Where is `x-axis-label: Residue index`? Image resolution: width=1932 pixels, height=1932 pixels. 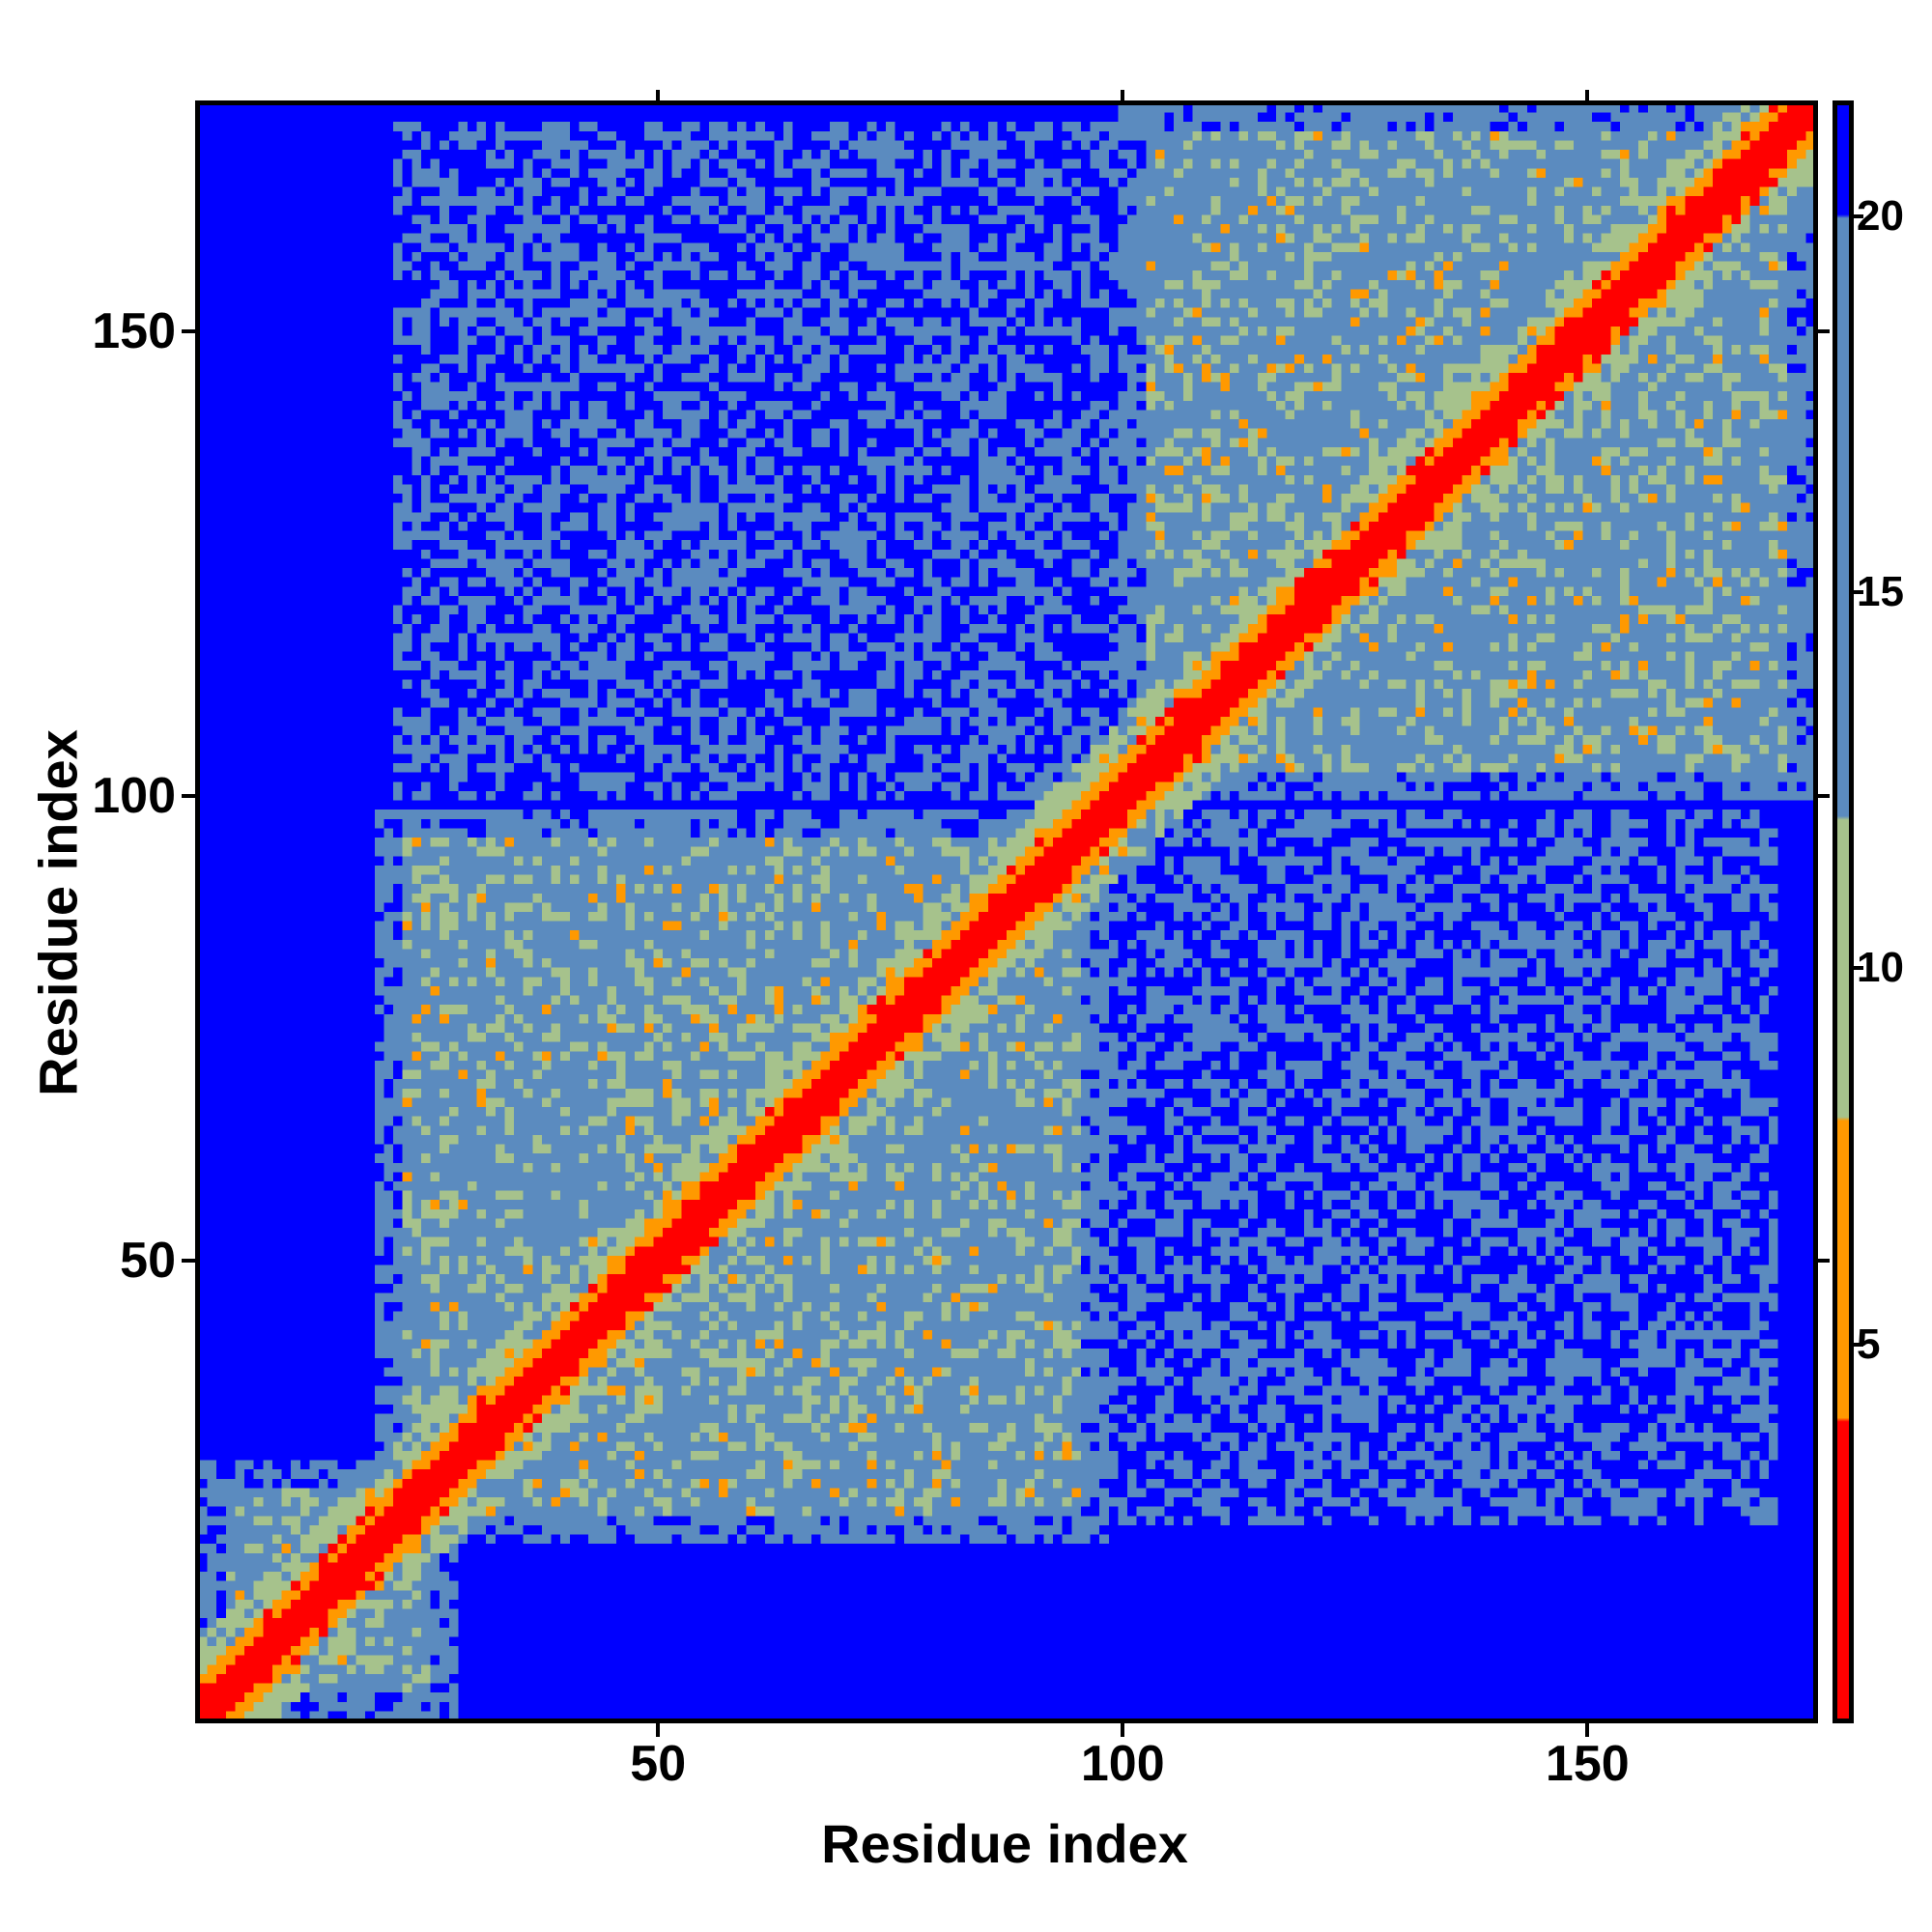
x-axis-label: Residue index is located at coordinates (1005, 1843).